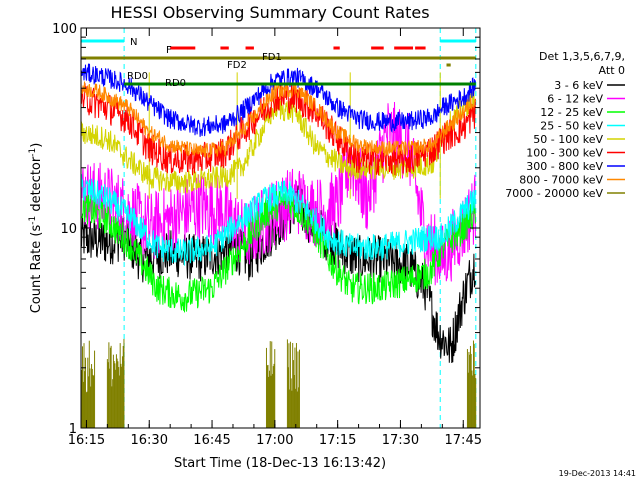 The height and width of the screenshot is (480, 640). What do you see at coordinates (280, 463) in the screenshot?
I see `x-axis-label: Start Time (18-Dec-13 16:13:42)` at bounding box center [280, 463].